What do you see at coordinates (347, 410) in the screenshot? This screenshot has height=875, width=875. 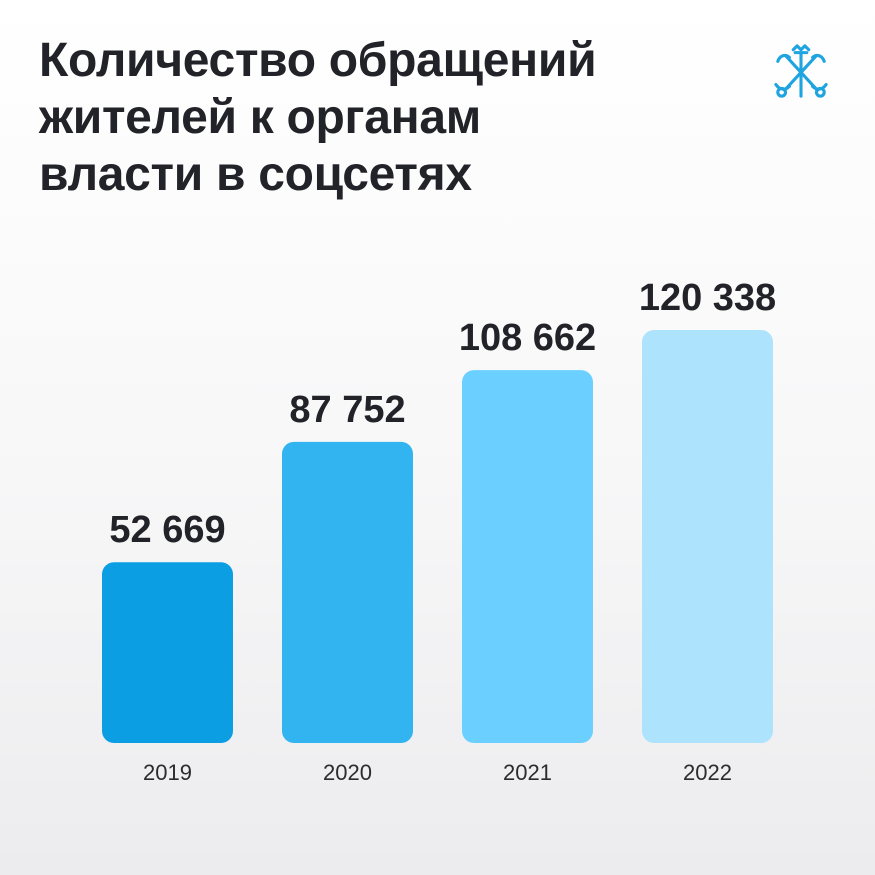 I see `value-label-2020: 87 752` at bounding box center [347, 410].